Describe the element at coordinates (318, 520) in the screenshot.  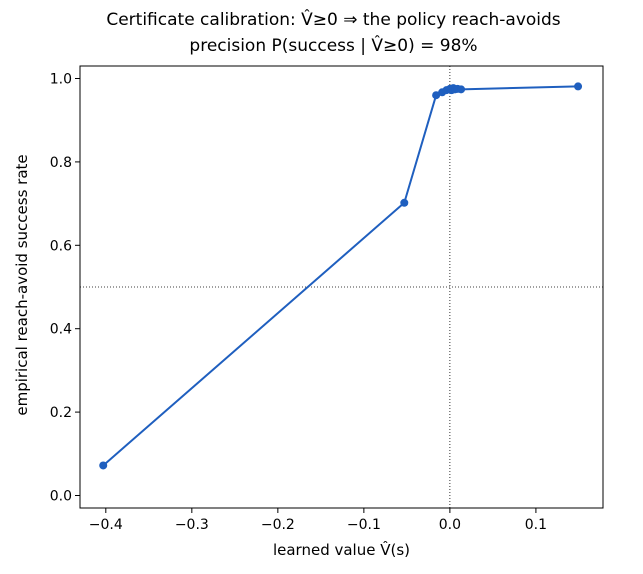
I see `x-axis-ticks: −0.4 −0.3 −0.2 −0.1 0.0 0.1` at that location.